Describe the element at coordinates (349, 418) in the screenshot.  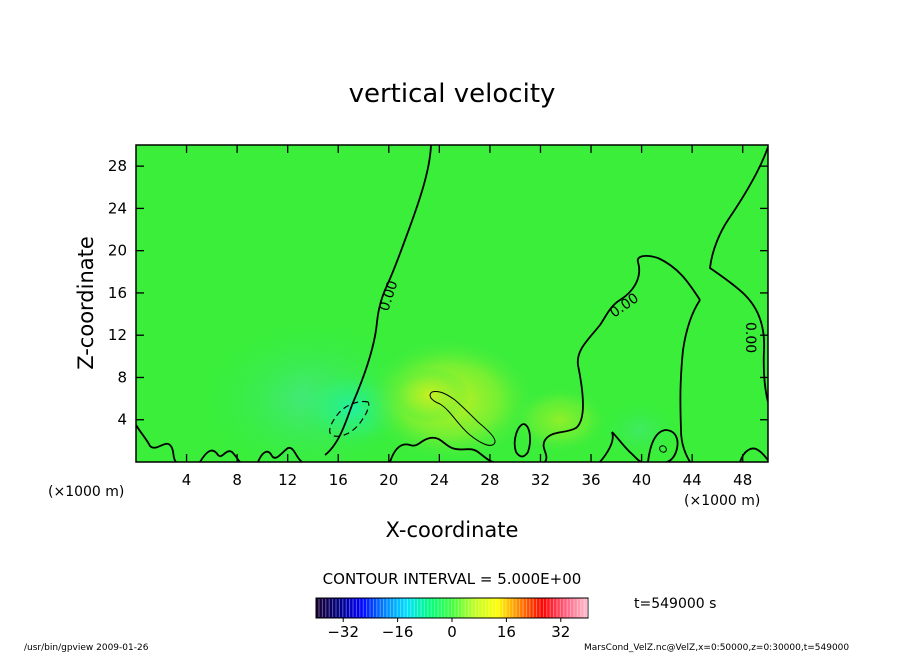
I see `contour-negative` at that location.